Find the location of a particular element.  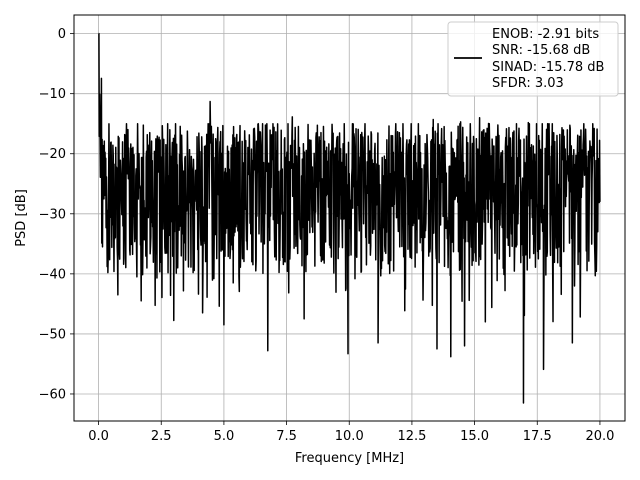

y-tick-label: −50 is located at coordinates (52, 334).